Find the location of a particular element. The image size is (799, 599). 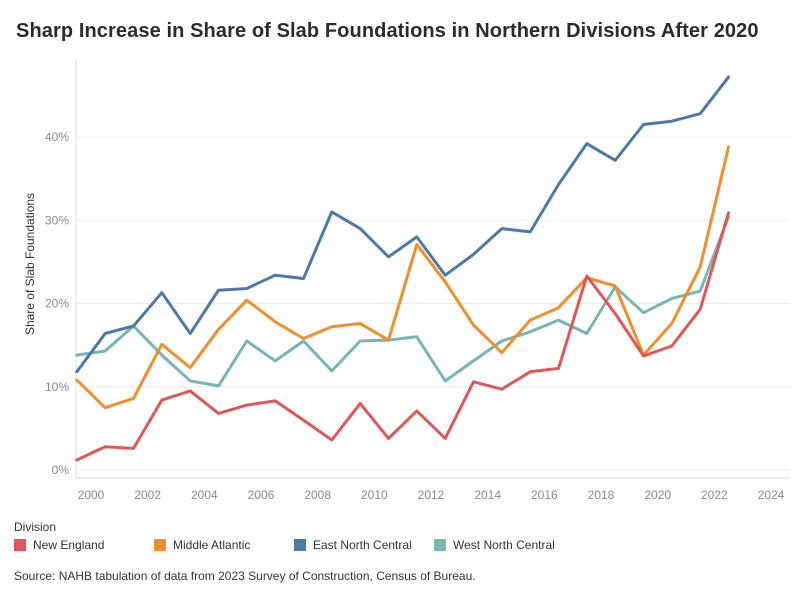

x-tick-label: 2016 is located at coordinates (544, 495).